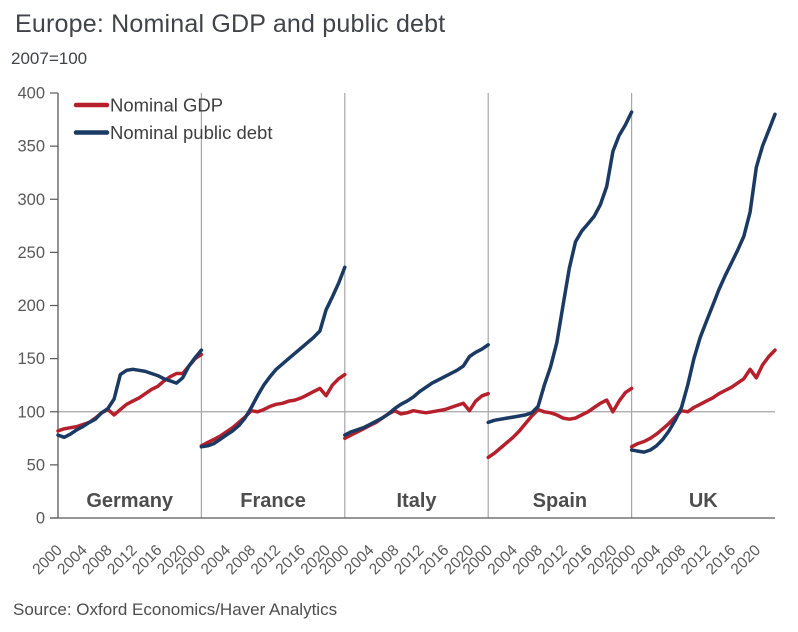 The image size is (798, 632). What do you see at coordinates (36, 465) in the screenshot?
I see `y-tick-label: 50` at bounding box center [36, 465].